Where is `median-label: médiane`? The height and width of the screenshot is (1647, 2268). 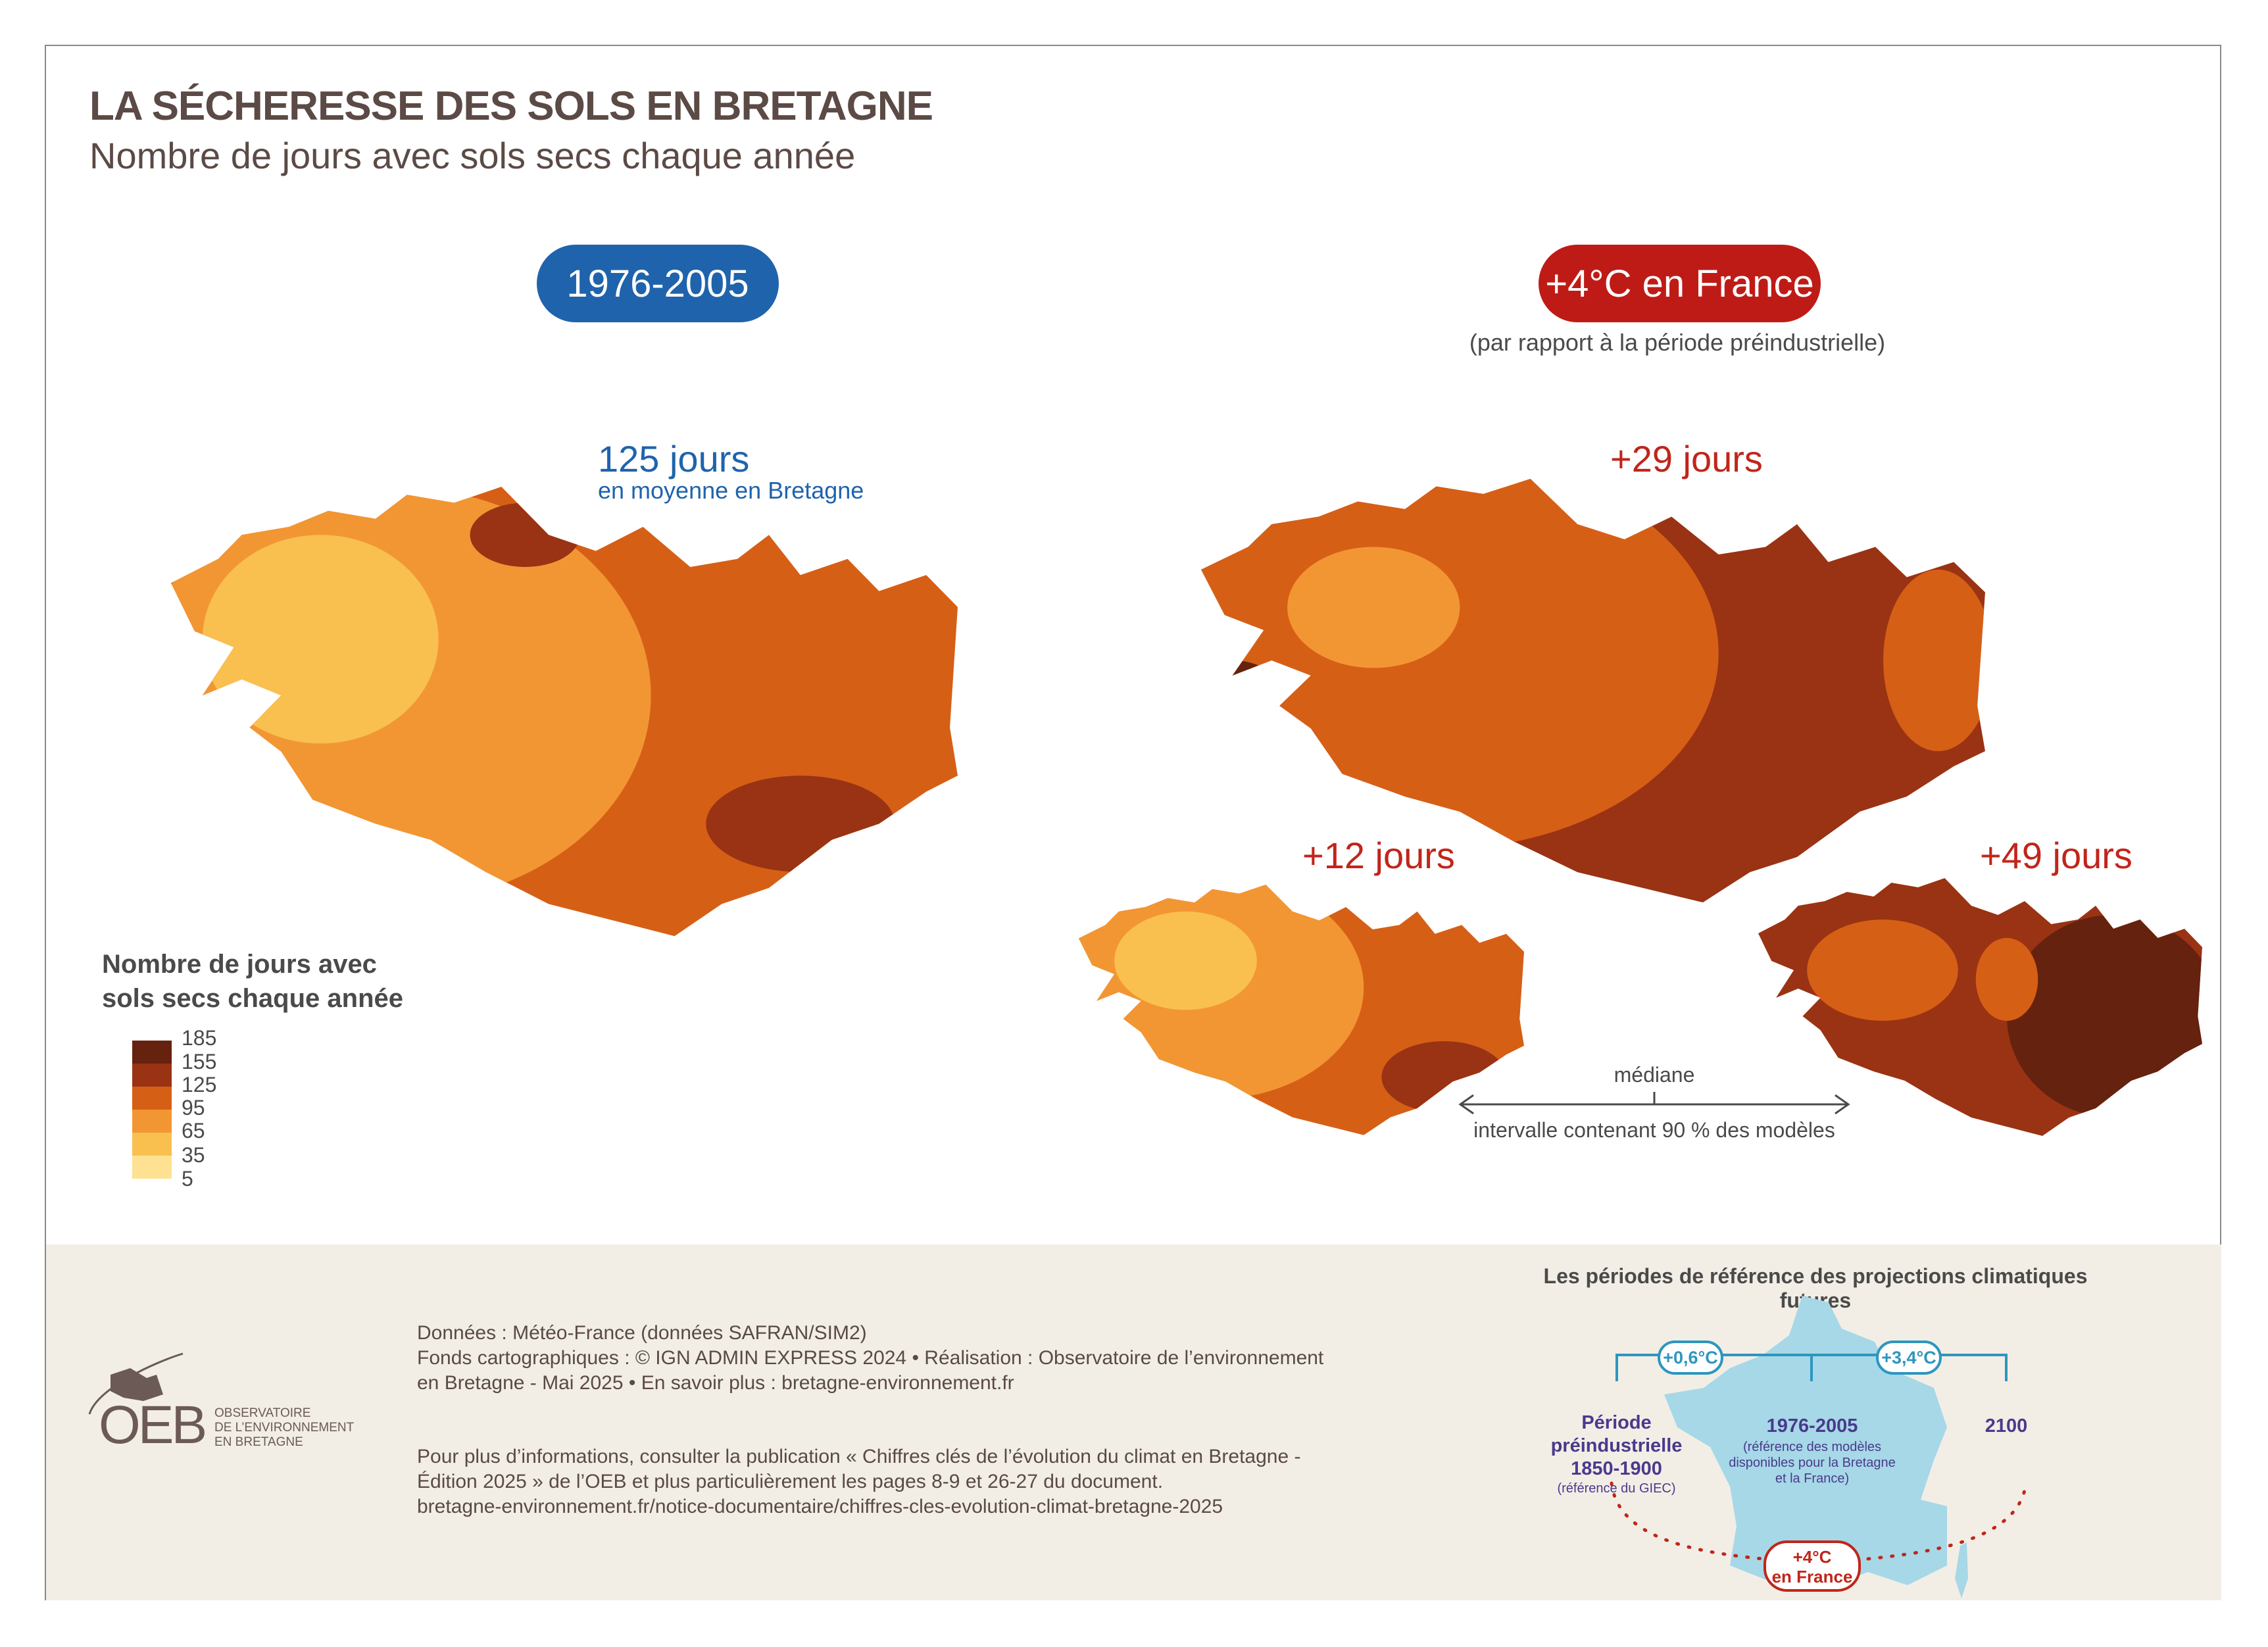 median-label: médiane is located at coordinates (1655, 1075).